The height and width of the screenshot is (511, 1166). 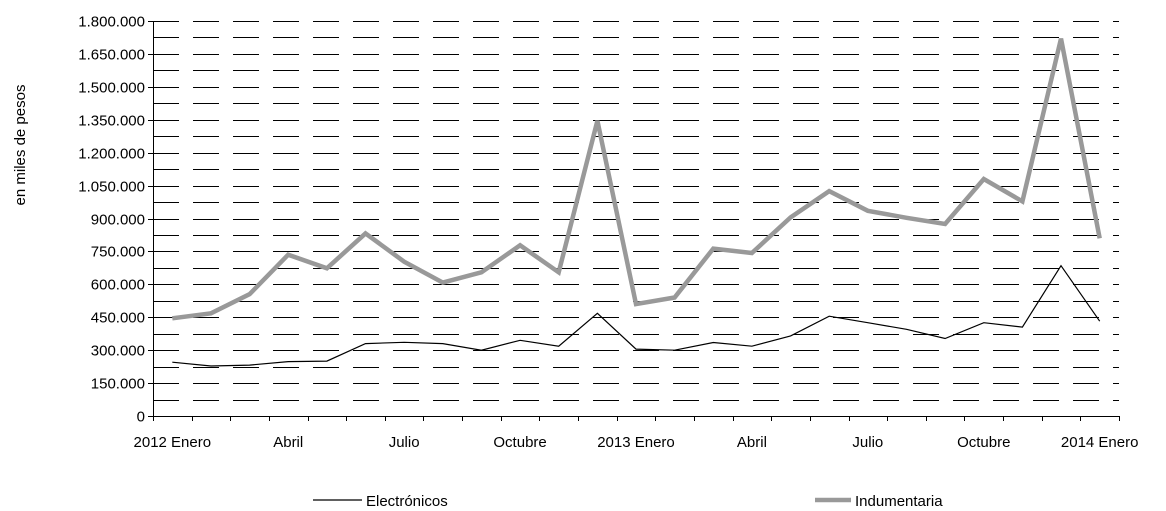 What do you see at coordinates (173, 442) in the screenshot?
I see `x-tick-label: 2012 Enero` at bounding box center [173, 442].